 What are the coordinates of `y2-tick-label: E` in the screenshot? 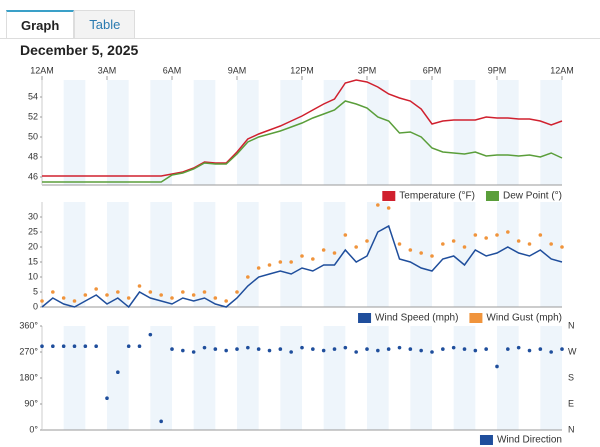 It's located at (571, 403).